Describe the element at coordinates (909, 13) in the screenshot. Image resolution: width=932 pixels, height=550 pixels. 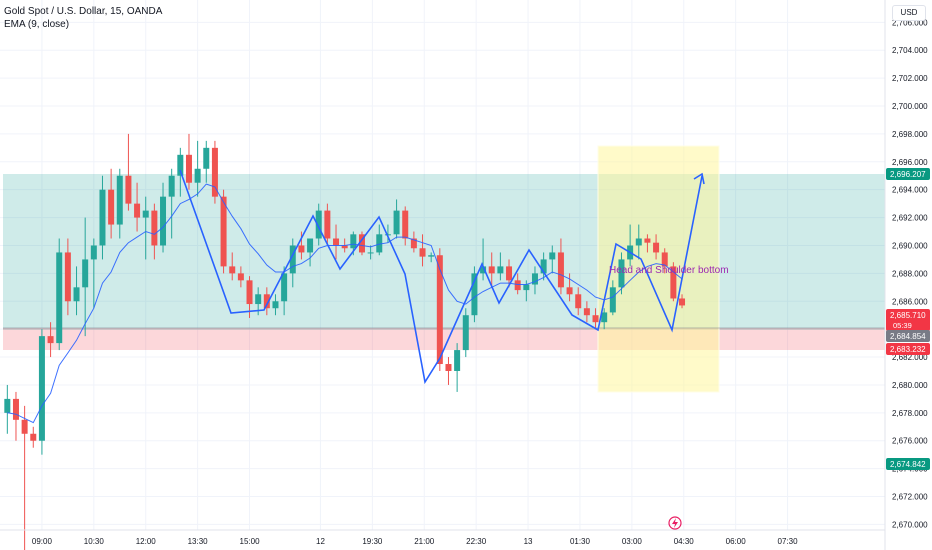
I see `currency-button: USD` at that location.